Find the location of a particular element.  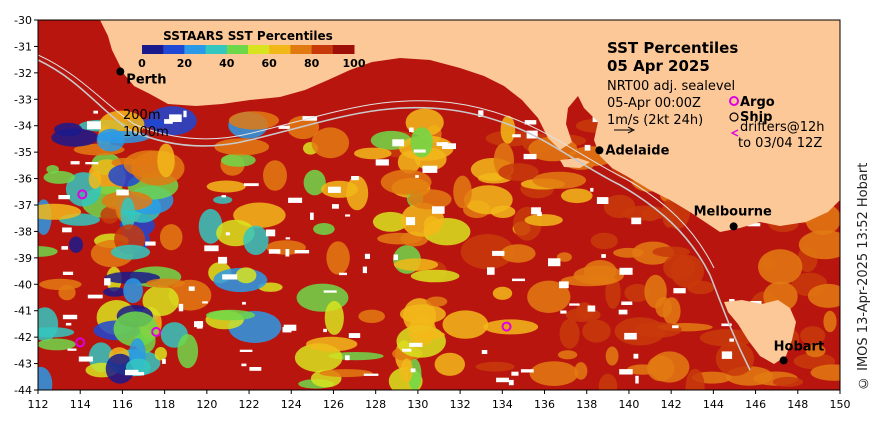

contour-label-200: 200m is located at coordinates (141, 115).